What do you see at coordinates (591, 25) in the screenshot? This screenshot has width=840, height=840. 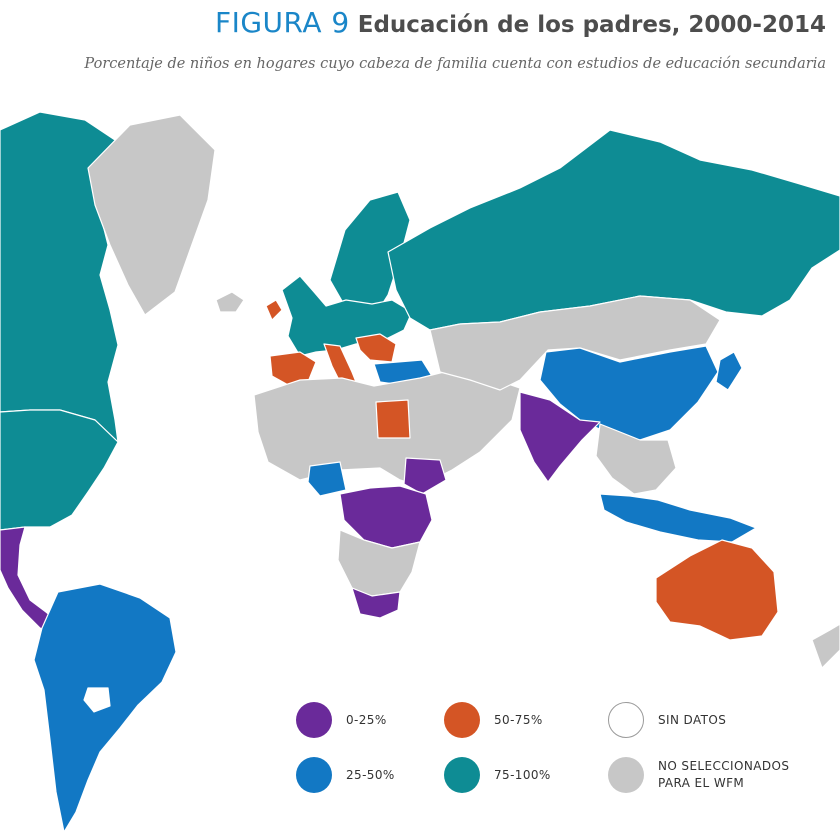 I see `figure-heading: Educación de los padres, 2000-2014` at bounding box center [591, 25].